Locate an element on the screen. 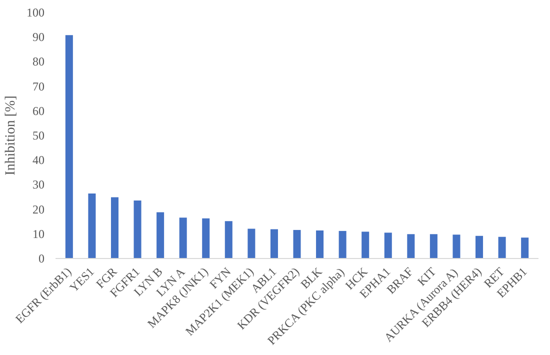 This screenshot has height=355, width=550. y-axis-title: Inhibition [%] is located at coordinates (11, 136).